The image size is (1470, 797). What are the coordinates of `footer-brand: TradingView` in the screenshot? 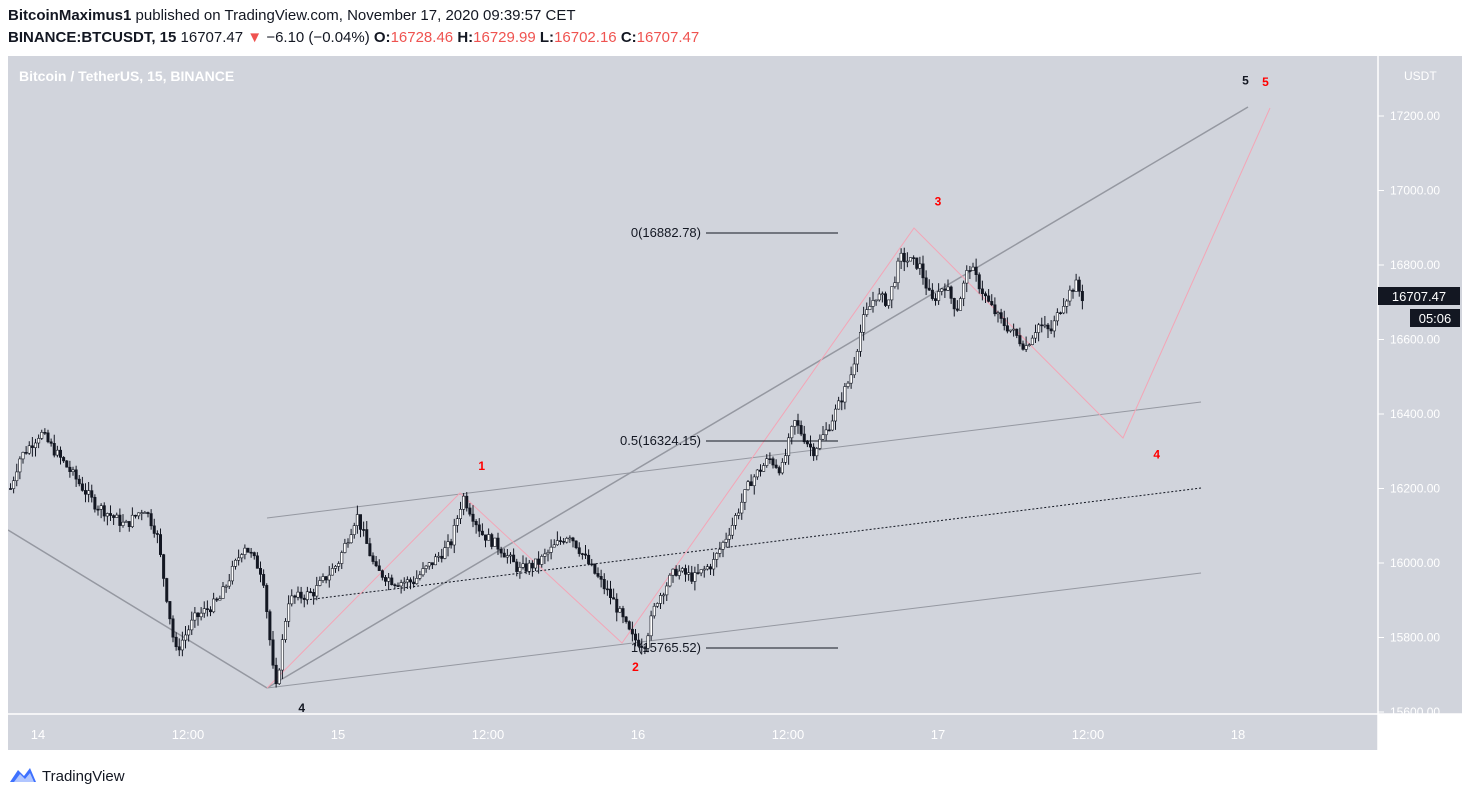 It's located at (66, 776).